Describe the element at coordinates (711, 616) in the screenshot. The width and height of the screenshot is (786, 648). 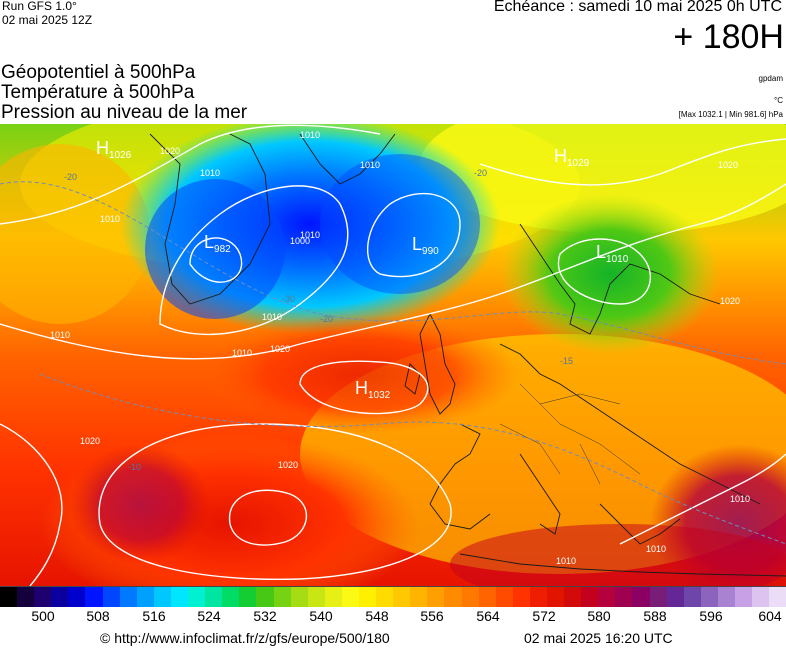
I see `color-scale-tick-label: 596` at that location.